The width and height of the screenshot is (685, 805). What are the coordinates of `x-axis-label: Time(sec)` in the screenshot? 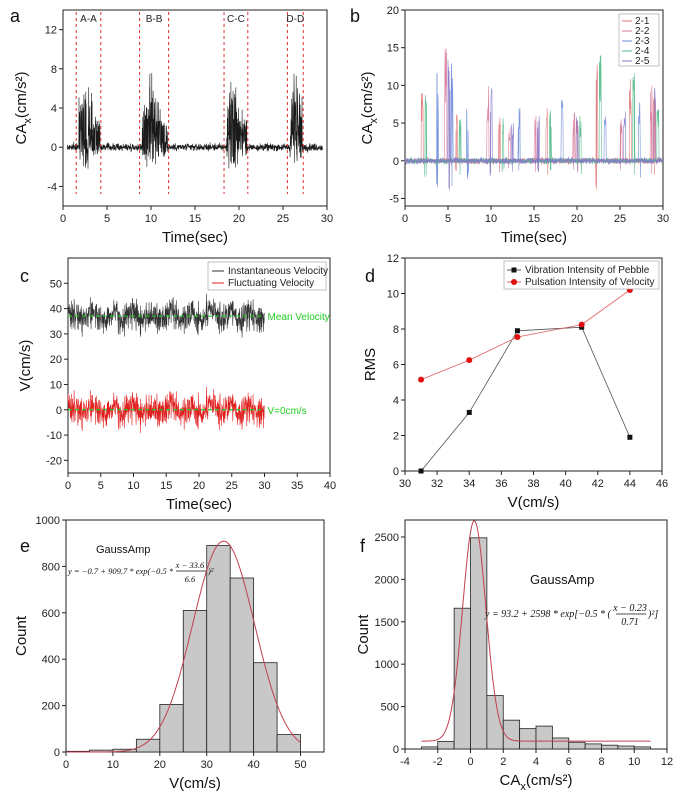 It's located at (534, 237).